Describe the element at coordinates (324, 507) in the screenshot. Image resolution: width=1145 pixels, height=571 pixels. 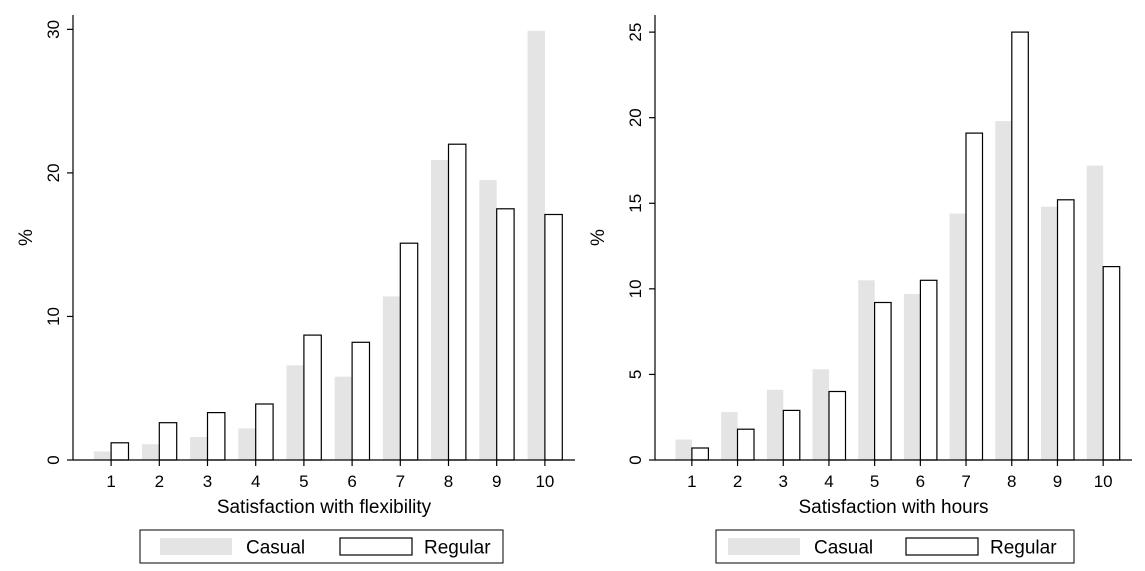
I see `x-axis-title: Satisfaction with flexibility` at that location.